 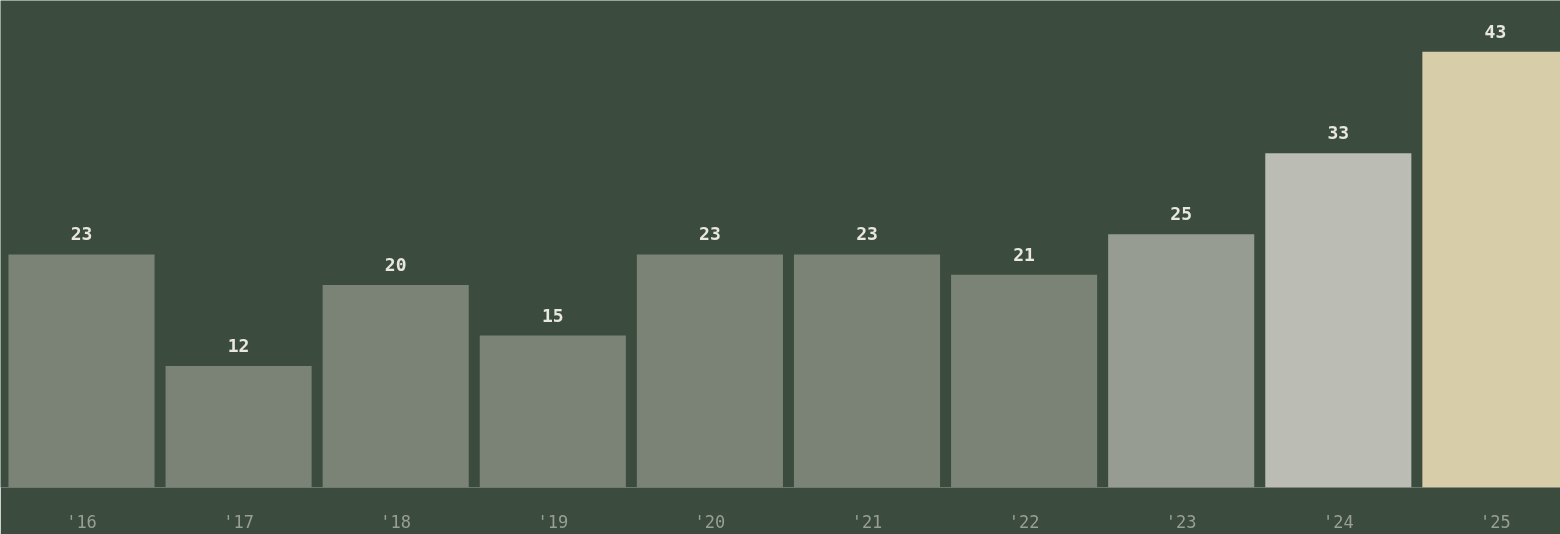 I want to click on x-tick-label: '18, so click(x=396, y=521).